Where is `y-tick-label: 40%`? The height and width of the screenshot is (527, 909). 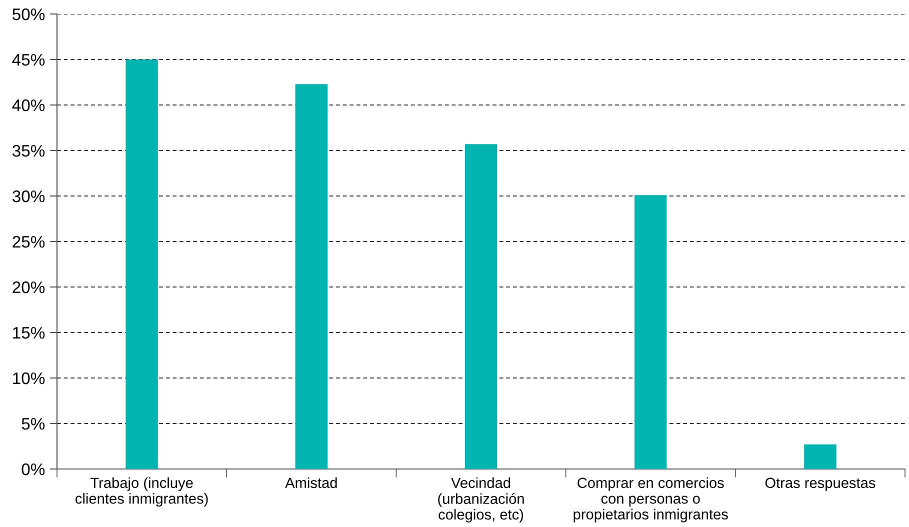 y-tick-label: 40% is located at coordinates (28, 105).